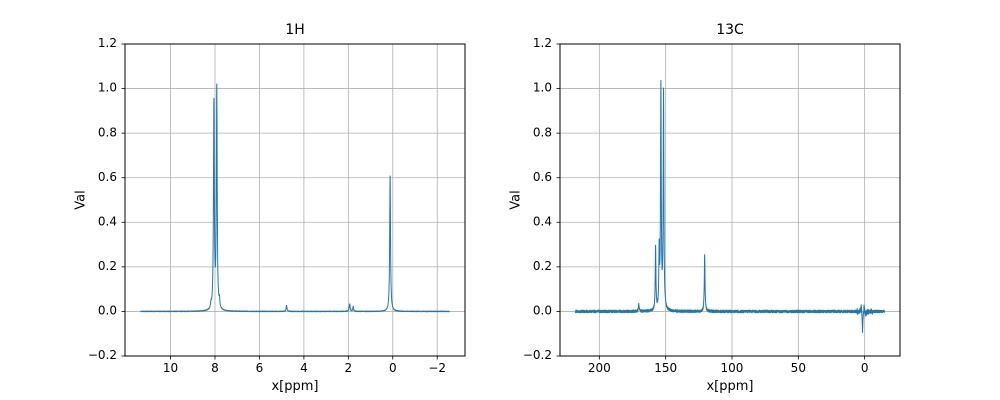  I want to click on y-axis-label-1h: Val, so click(81, 200).